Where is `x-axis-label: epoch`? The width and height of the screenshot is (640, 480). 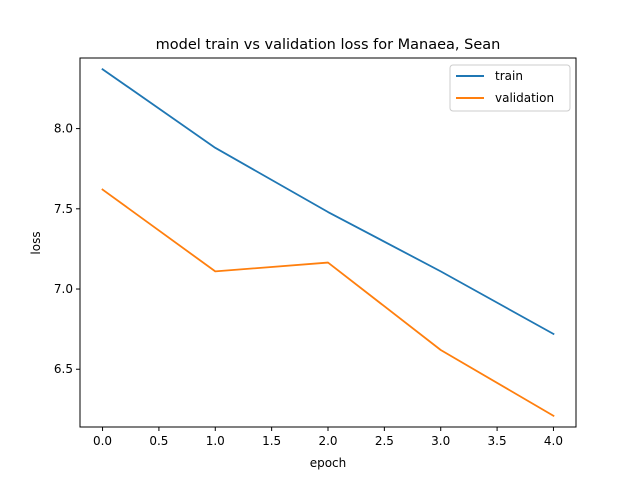
x-axis-label: epoch is located at coordinates (328, 463).